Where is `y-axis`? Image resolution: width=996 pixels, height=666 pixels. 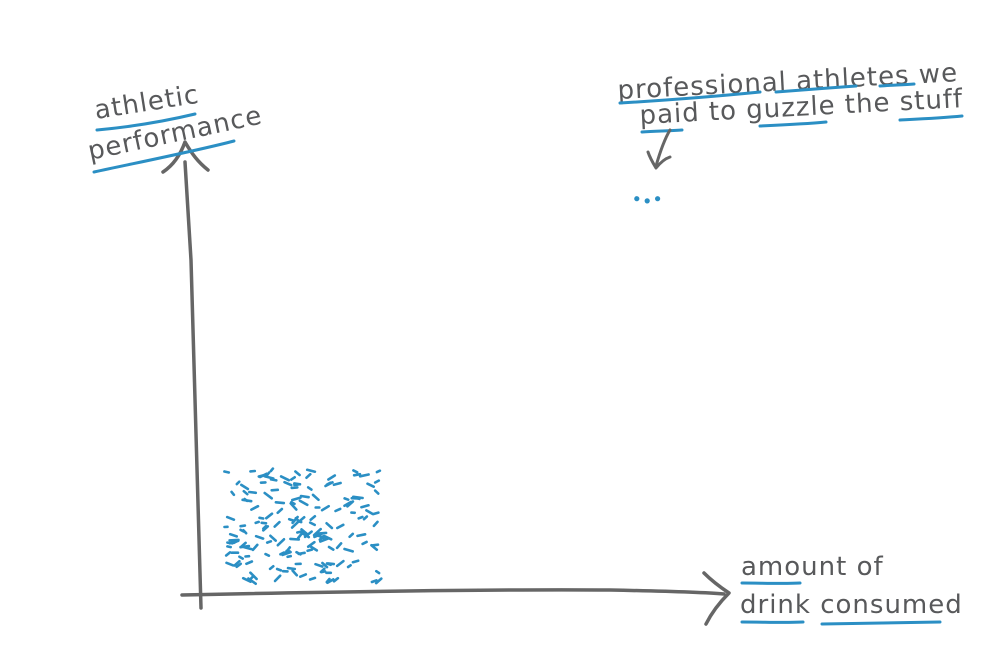 y-axis is located at coordinates (193, 385).